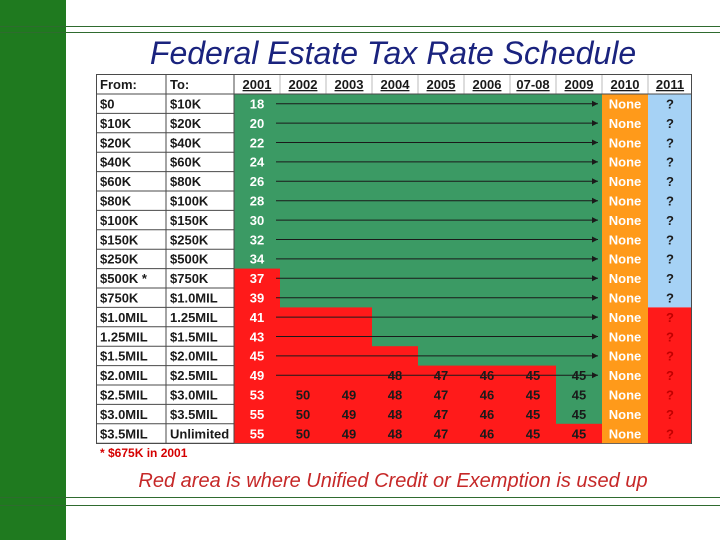 The height and width of the screenshot is (540, 720). Describe the element at coordinates (625, 84) in the screenshot. I see `column-header: 2010` at that location.